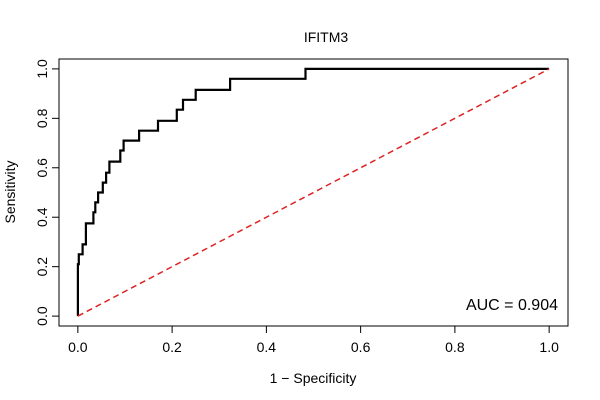  What do you see at coordinates (10, 191) in the screenshot?
I see `y-axis-label: Sensitivity` at bounding box center [10, 191].